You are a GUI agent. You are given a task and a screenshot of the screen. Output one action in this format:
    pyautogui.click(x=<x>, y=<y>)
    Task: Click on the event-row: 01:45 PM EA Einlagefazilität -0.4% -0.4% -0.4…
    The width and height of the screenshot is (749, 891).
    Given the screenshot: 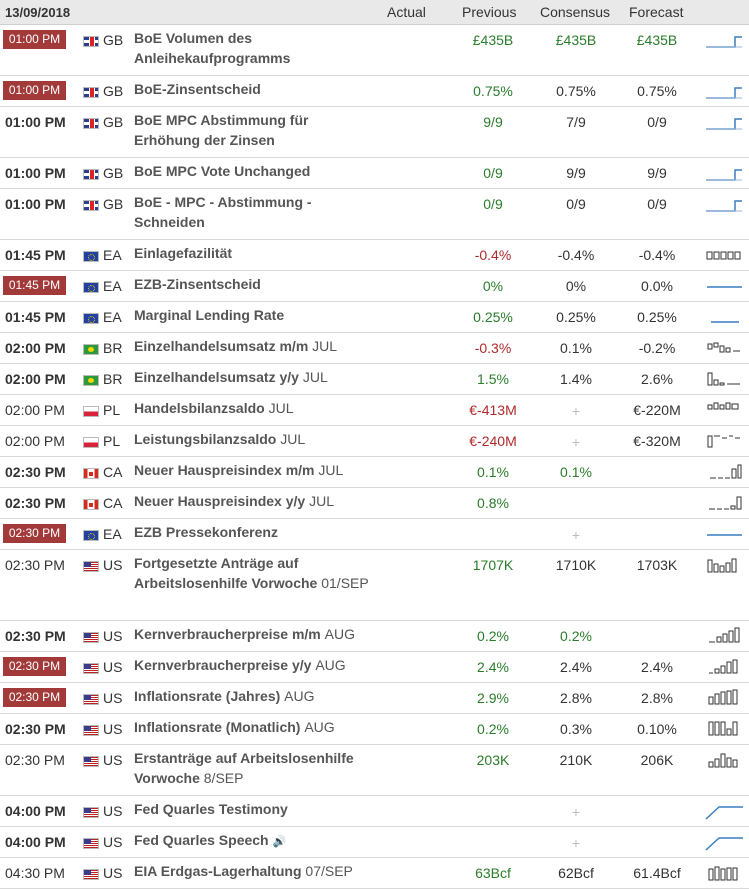 What is the action you would take?
    pyautogui.click(x=374, y=255)
    